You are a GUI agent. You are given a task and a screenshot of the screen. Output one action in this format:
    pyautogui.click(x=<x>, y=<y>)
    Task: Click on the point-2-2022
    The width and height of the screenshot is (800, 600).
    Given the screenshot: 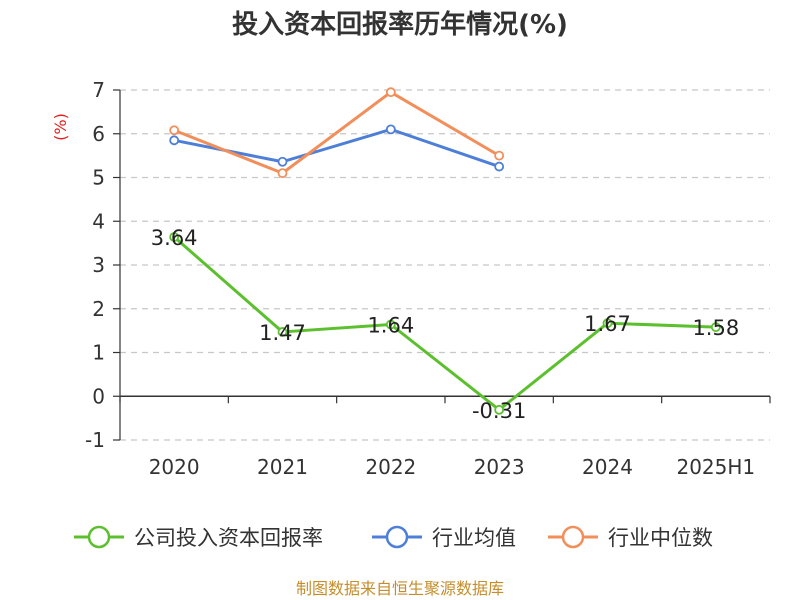 What is the action you would take?
    pyautogui.click(x=390, y=92)
    